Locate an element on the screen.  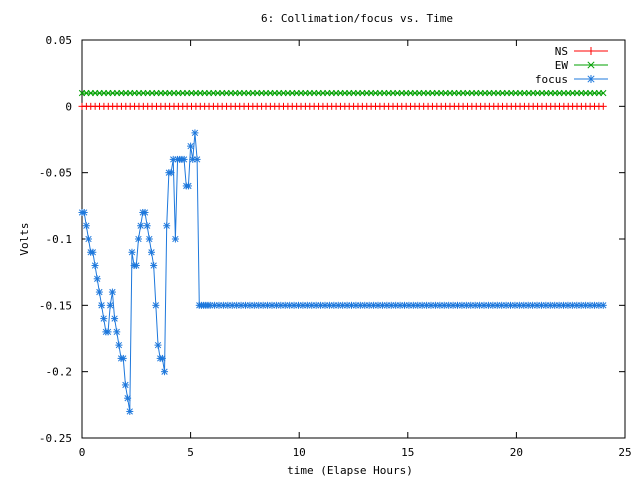
legend-label: focus is located at coordinates (551, 79).